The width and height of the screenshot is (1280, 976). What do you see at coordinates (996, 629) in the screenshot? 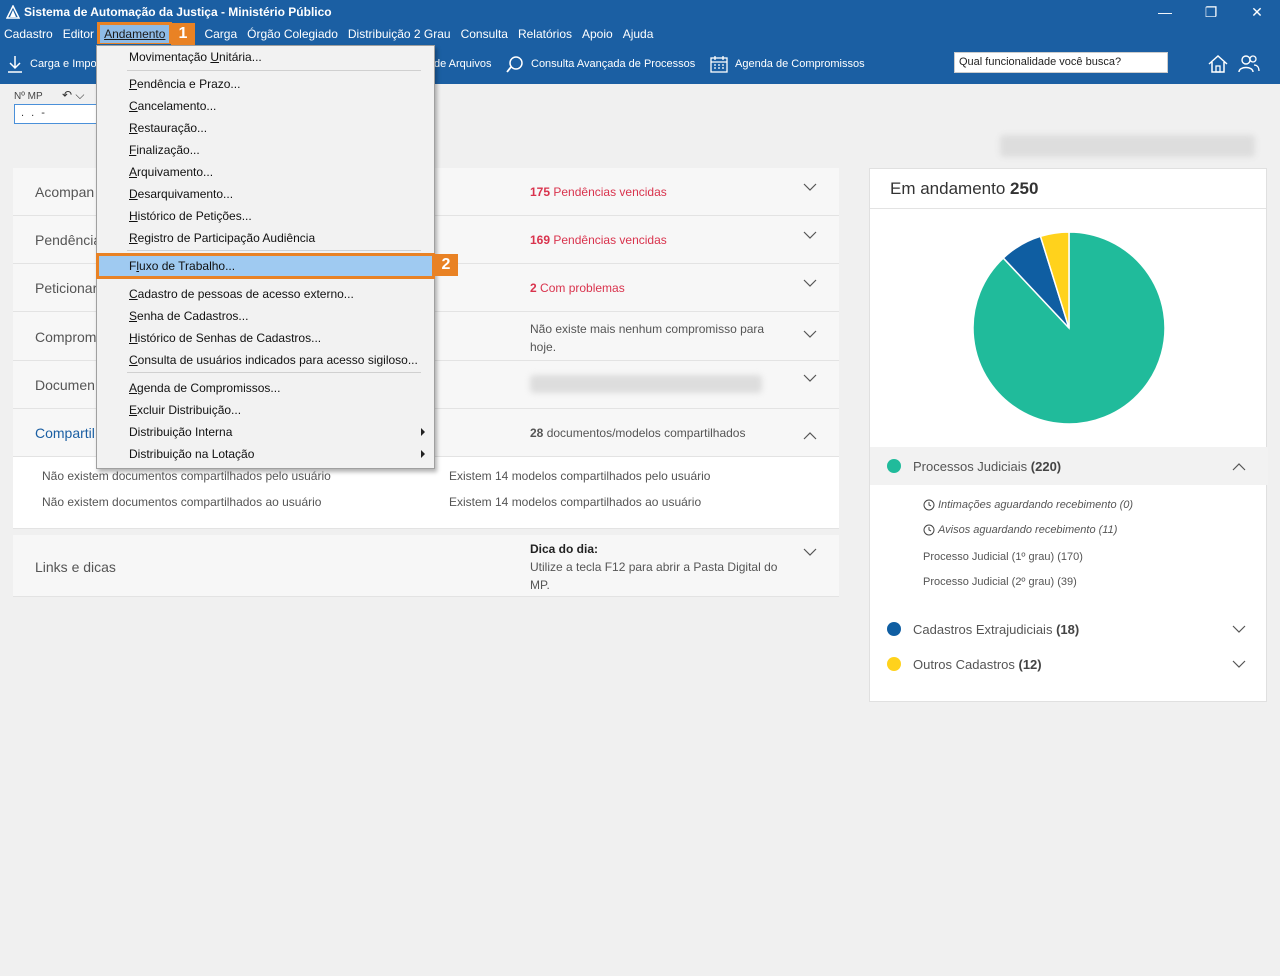
I see `legend-label: Cadastros Extrajudiciais (18)` at bounding box center [996, 629].